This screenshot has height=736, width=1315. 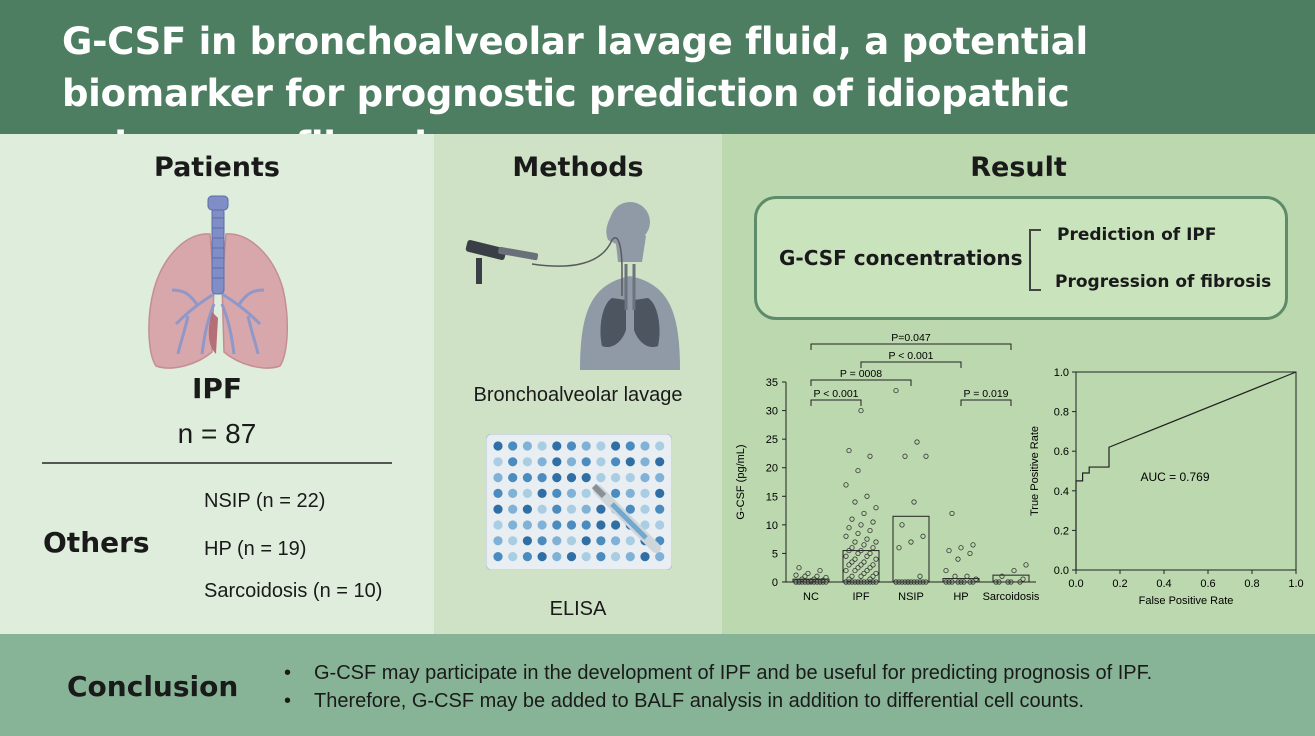 What do you see at coordinates (1018, 167) in the screenshot?
I see `result-heading: Result` at bounding box center [1018, 167].